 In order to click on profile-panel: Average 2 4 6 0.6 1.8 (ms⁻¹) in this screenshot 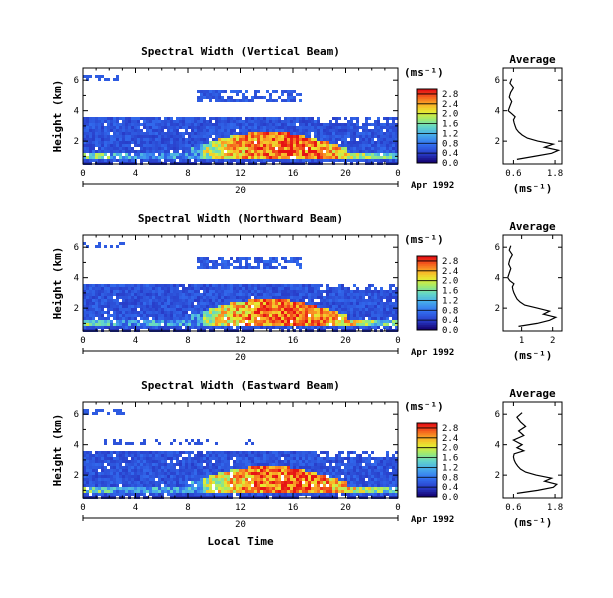, I will do `click(529, 458)`.